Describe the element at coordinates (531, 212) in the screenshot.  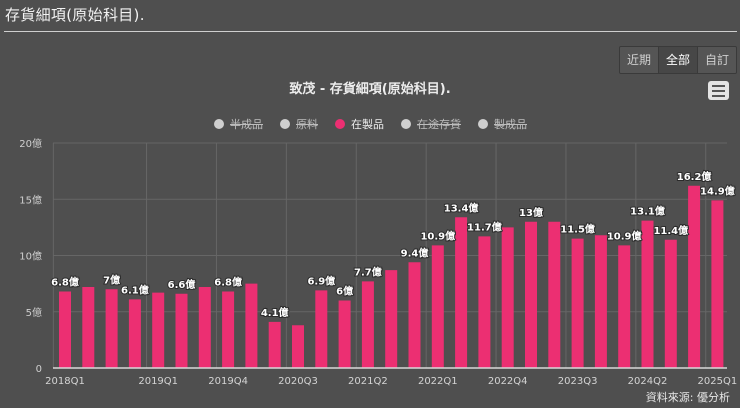
I see `data-label: 13億` at that location.